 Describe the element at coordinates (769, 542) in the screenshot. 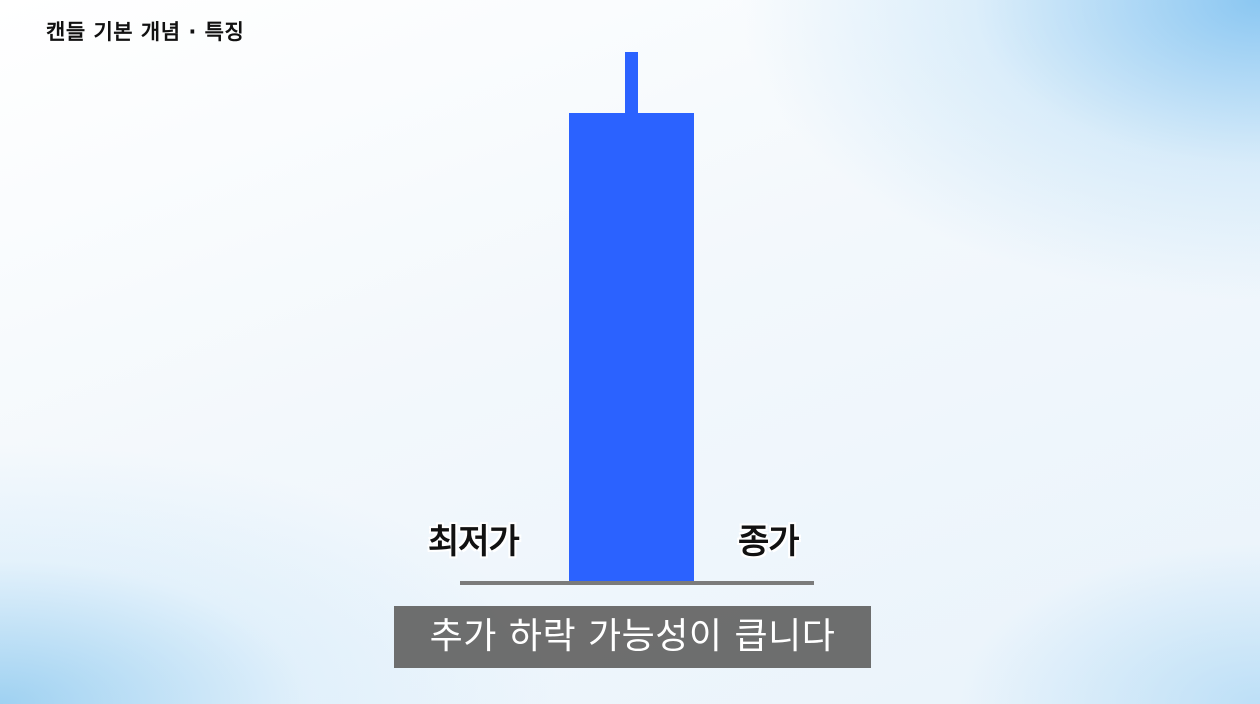

I see `label-close-price: 종가` at that location.